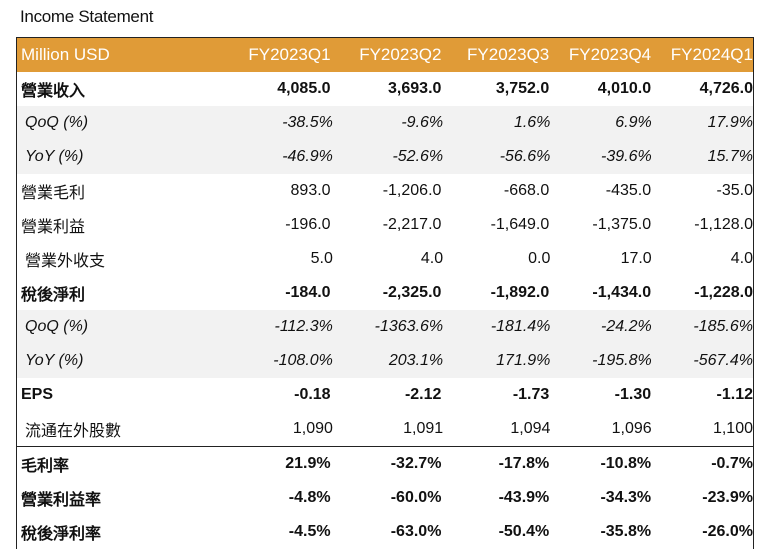 The width and height of the screenshot is (767, 551). Describe the element at coordinates (385, 498) in the screenshot. I see `table-row: 營業利益率 -4.8% -60.0% -43.9% -34.3% -23.9%` at that location.